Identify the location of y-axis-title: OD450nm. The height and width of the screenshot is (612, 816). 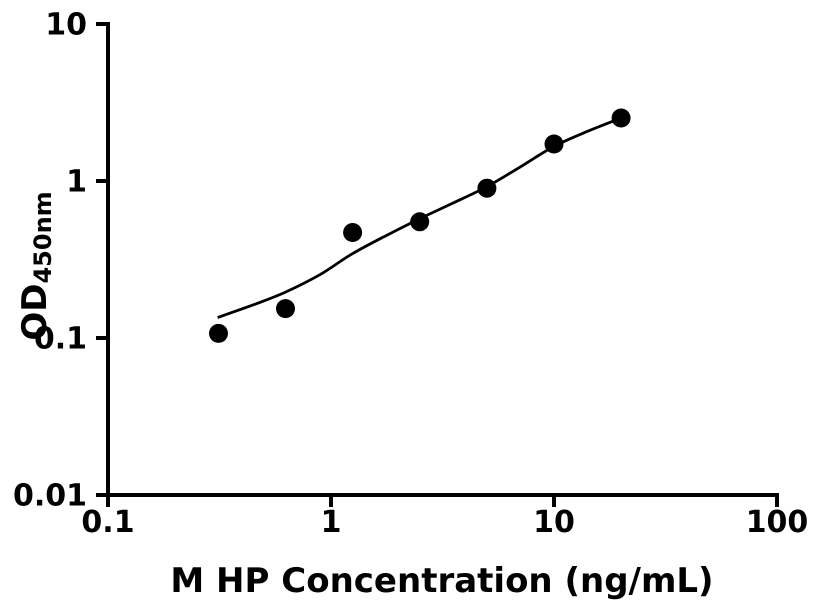
(36, 265).